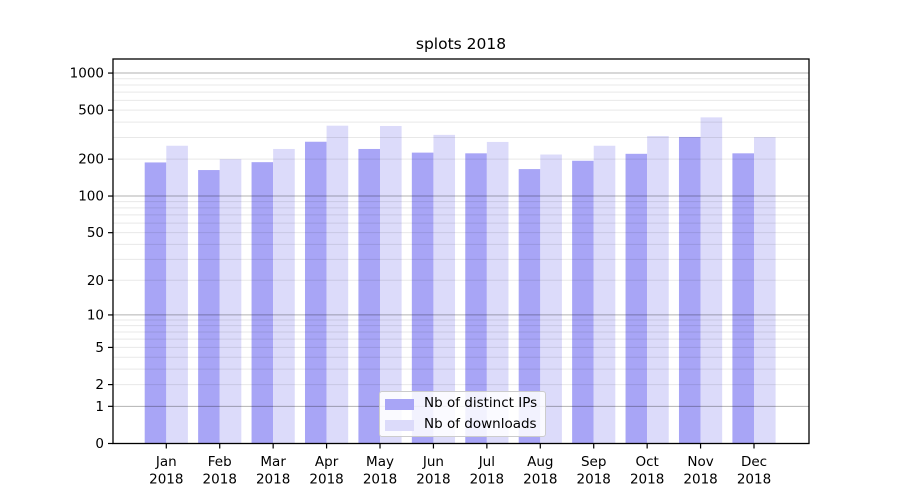 This screenshot has height=500, width=900. What do you see at coordinates (284, 296) in the screenshot?
I see `bar-downloads-mar` at bounding box center [284, 296].